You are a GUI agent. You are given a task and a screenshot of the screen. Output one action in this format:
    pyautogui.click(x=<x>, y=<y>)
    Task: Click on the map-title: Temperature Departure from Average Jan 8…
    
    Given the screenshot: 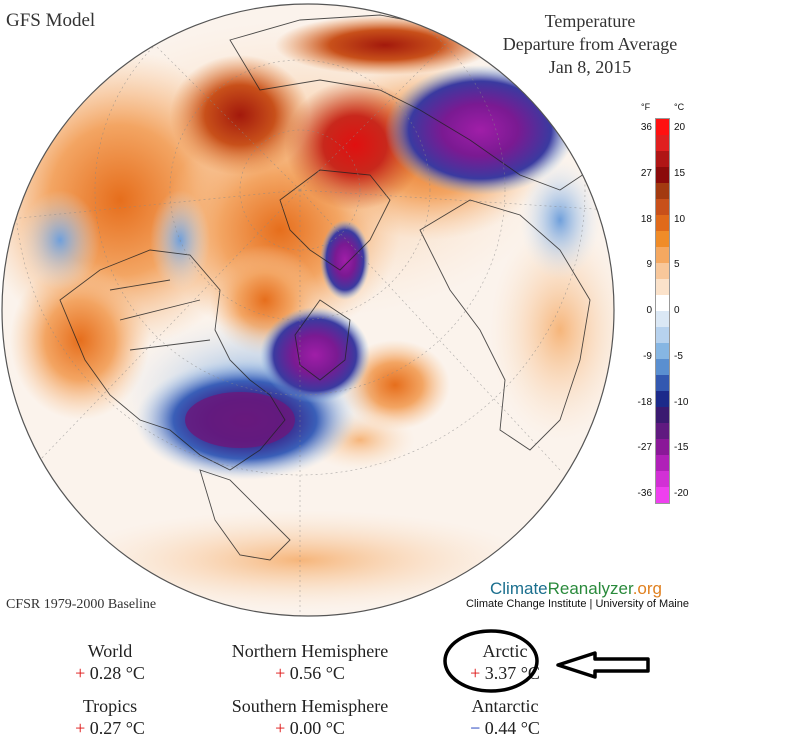 What is the action you would take?
    pyautogui.click(x=590, y=44)
    